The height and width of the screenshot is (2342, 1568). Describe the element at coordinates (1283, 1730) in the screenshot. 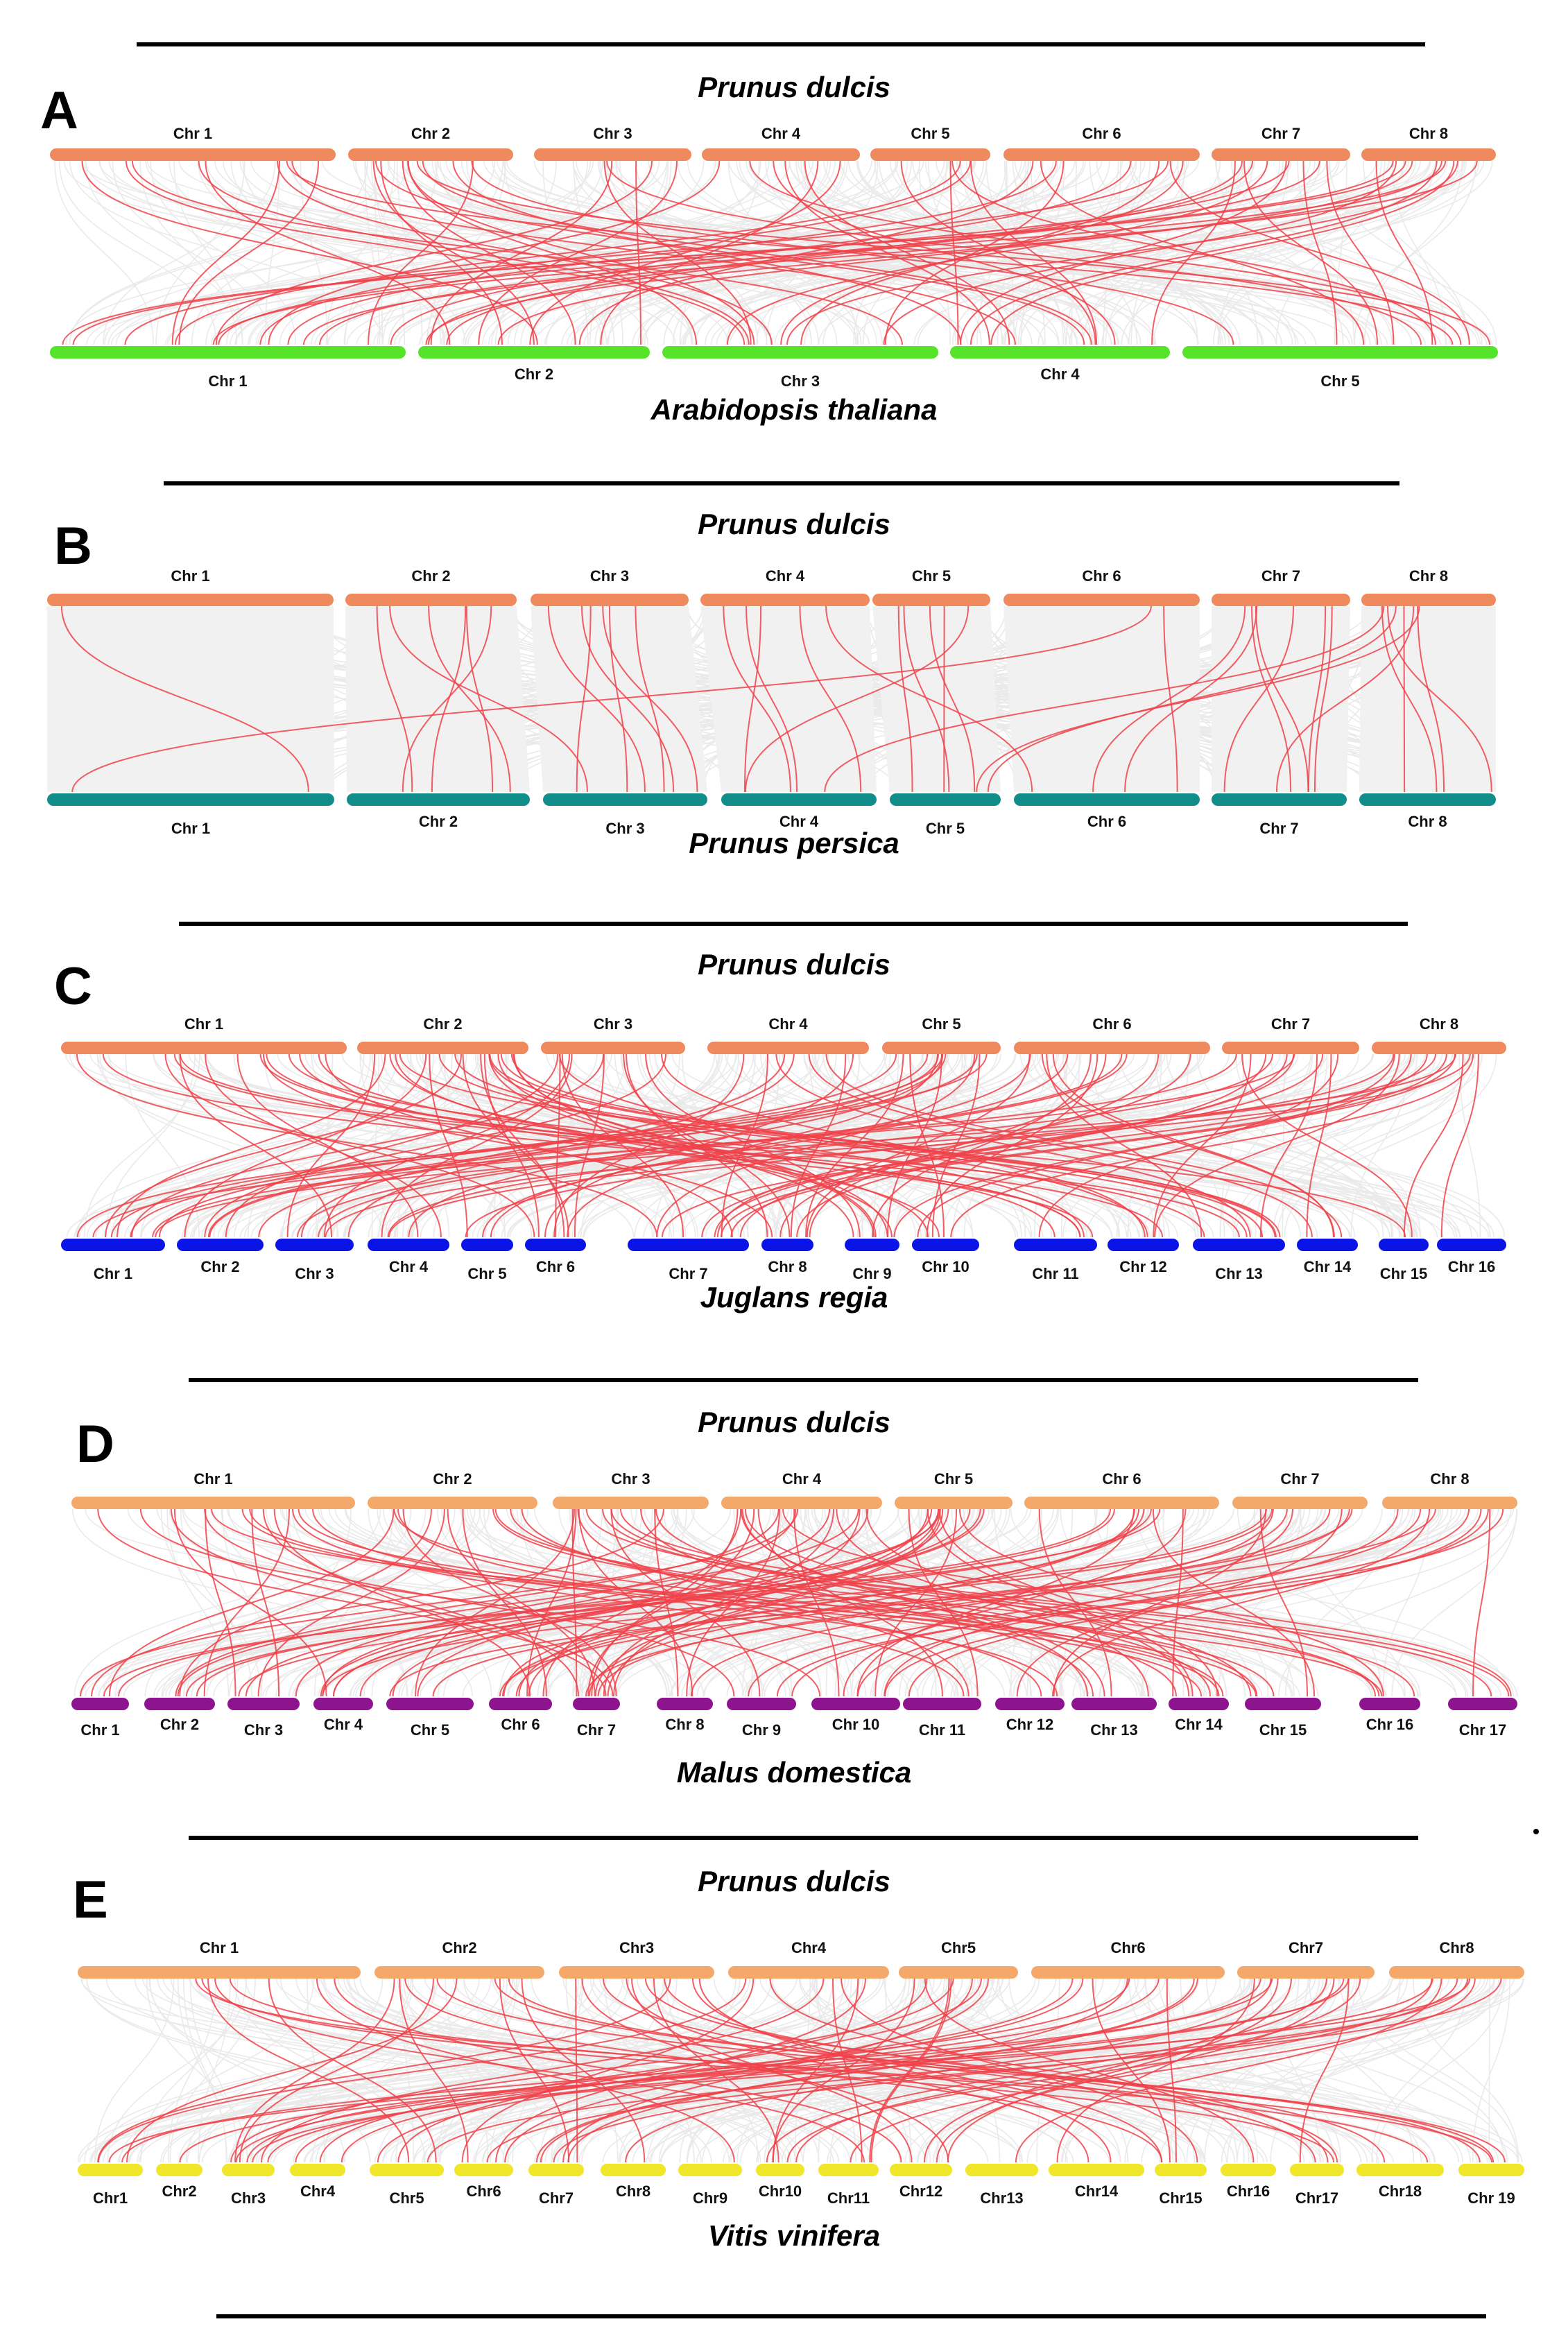

I see `bottom-chromosome-label: Chr 15` at that location.